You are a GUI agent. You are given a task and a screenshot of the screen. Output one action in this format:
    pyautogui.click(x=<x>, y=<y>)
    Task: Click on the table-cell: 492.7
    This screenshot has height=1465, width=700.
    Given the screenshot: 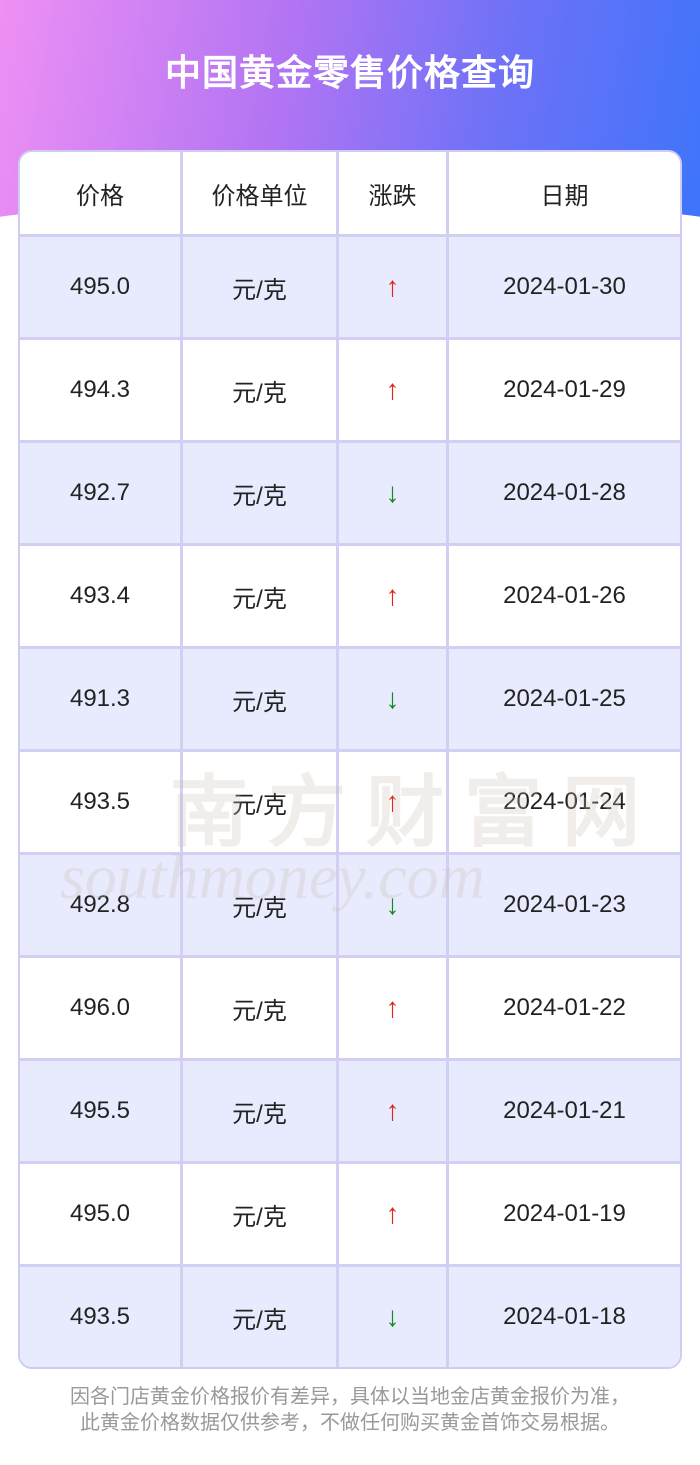 What is the action you would take?
    pyautogui.click(x=100, y=492)
    